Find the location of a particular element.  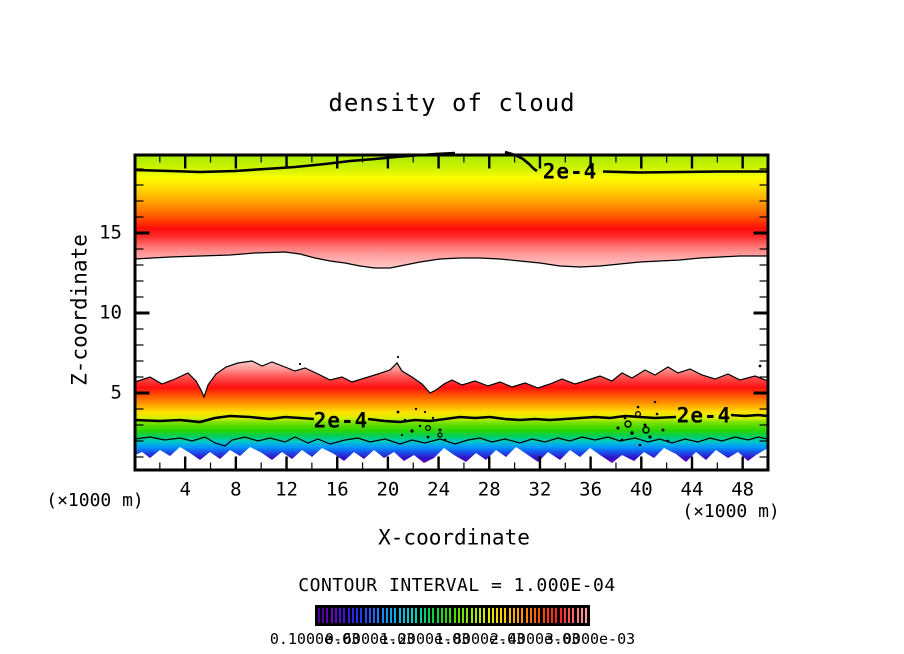

colorbar-tick-label: 0.6000e-03 is located at coordinates (370, 639).